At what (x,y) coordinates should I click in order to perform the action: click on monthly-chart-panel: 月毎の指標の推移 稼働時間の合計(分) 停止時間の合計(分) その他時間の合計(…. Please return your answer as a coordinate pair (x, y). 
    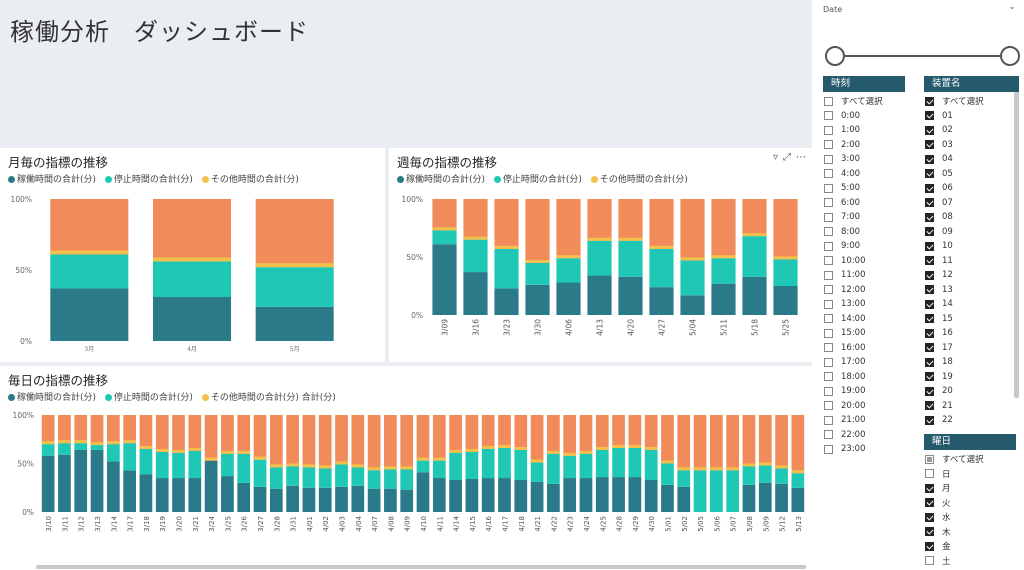
    Looking at the image, I should click on (192, 255).